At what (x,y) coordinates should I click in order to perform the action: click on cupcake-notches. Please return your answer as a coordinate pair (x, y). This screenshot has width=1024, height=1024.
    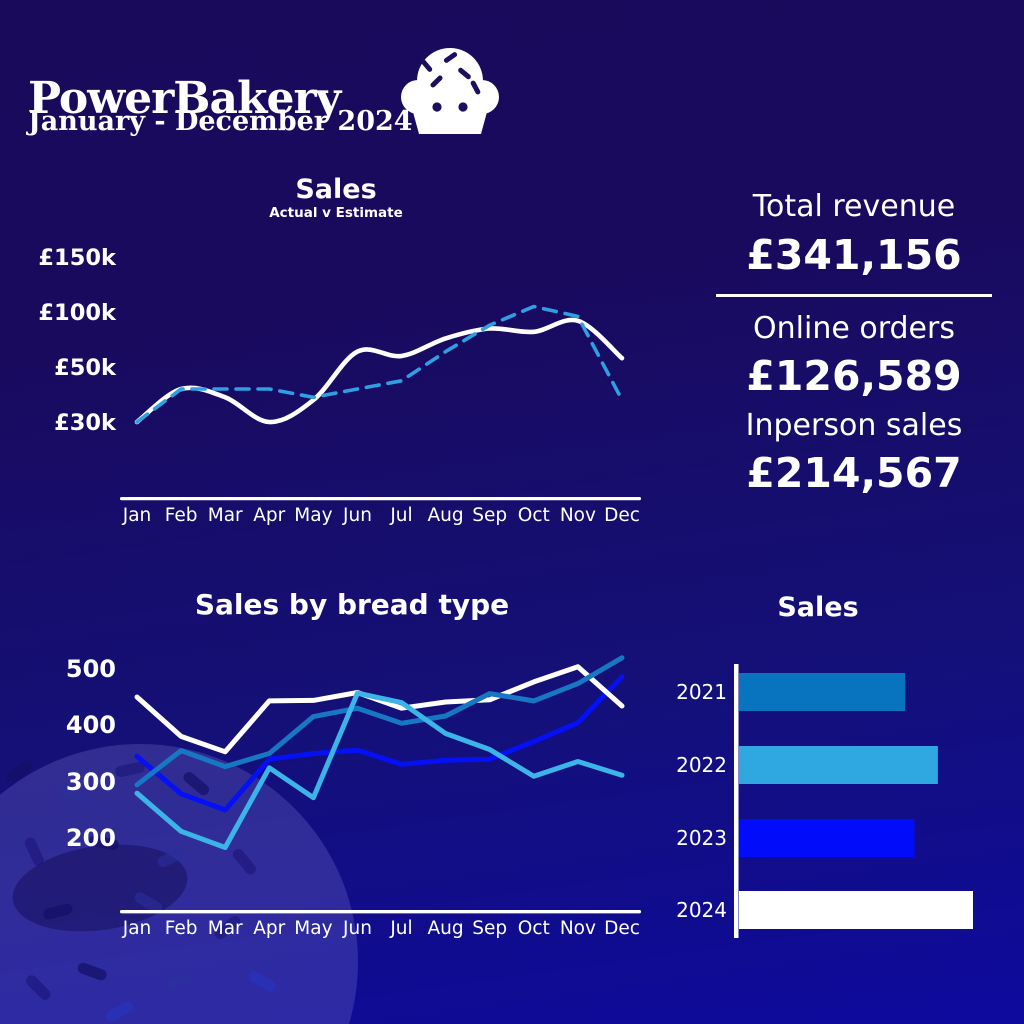
    Looking at the image, I should click on (450, 107).